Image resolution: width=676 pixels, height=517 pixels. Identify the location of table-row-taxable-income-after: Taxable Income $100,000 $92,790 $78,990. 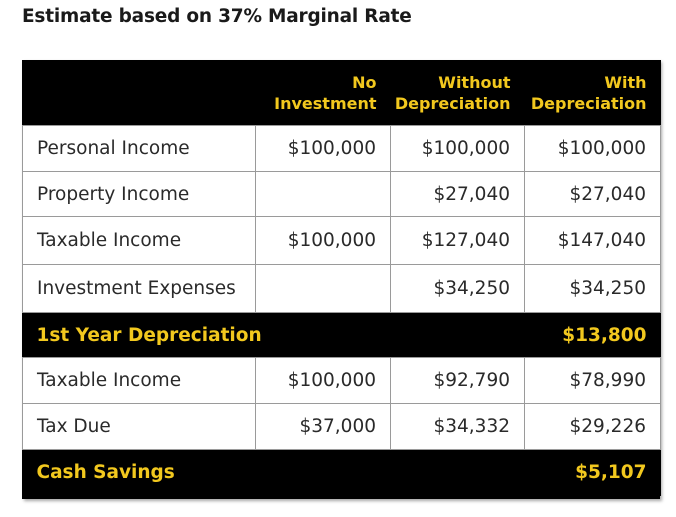
(341, 380).